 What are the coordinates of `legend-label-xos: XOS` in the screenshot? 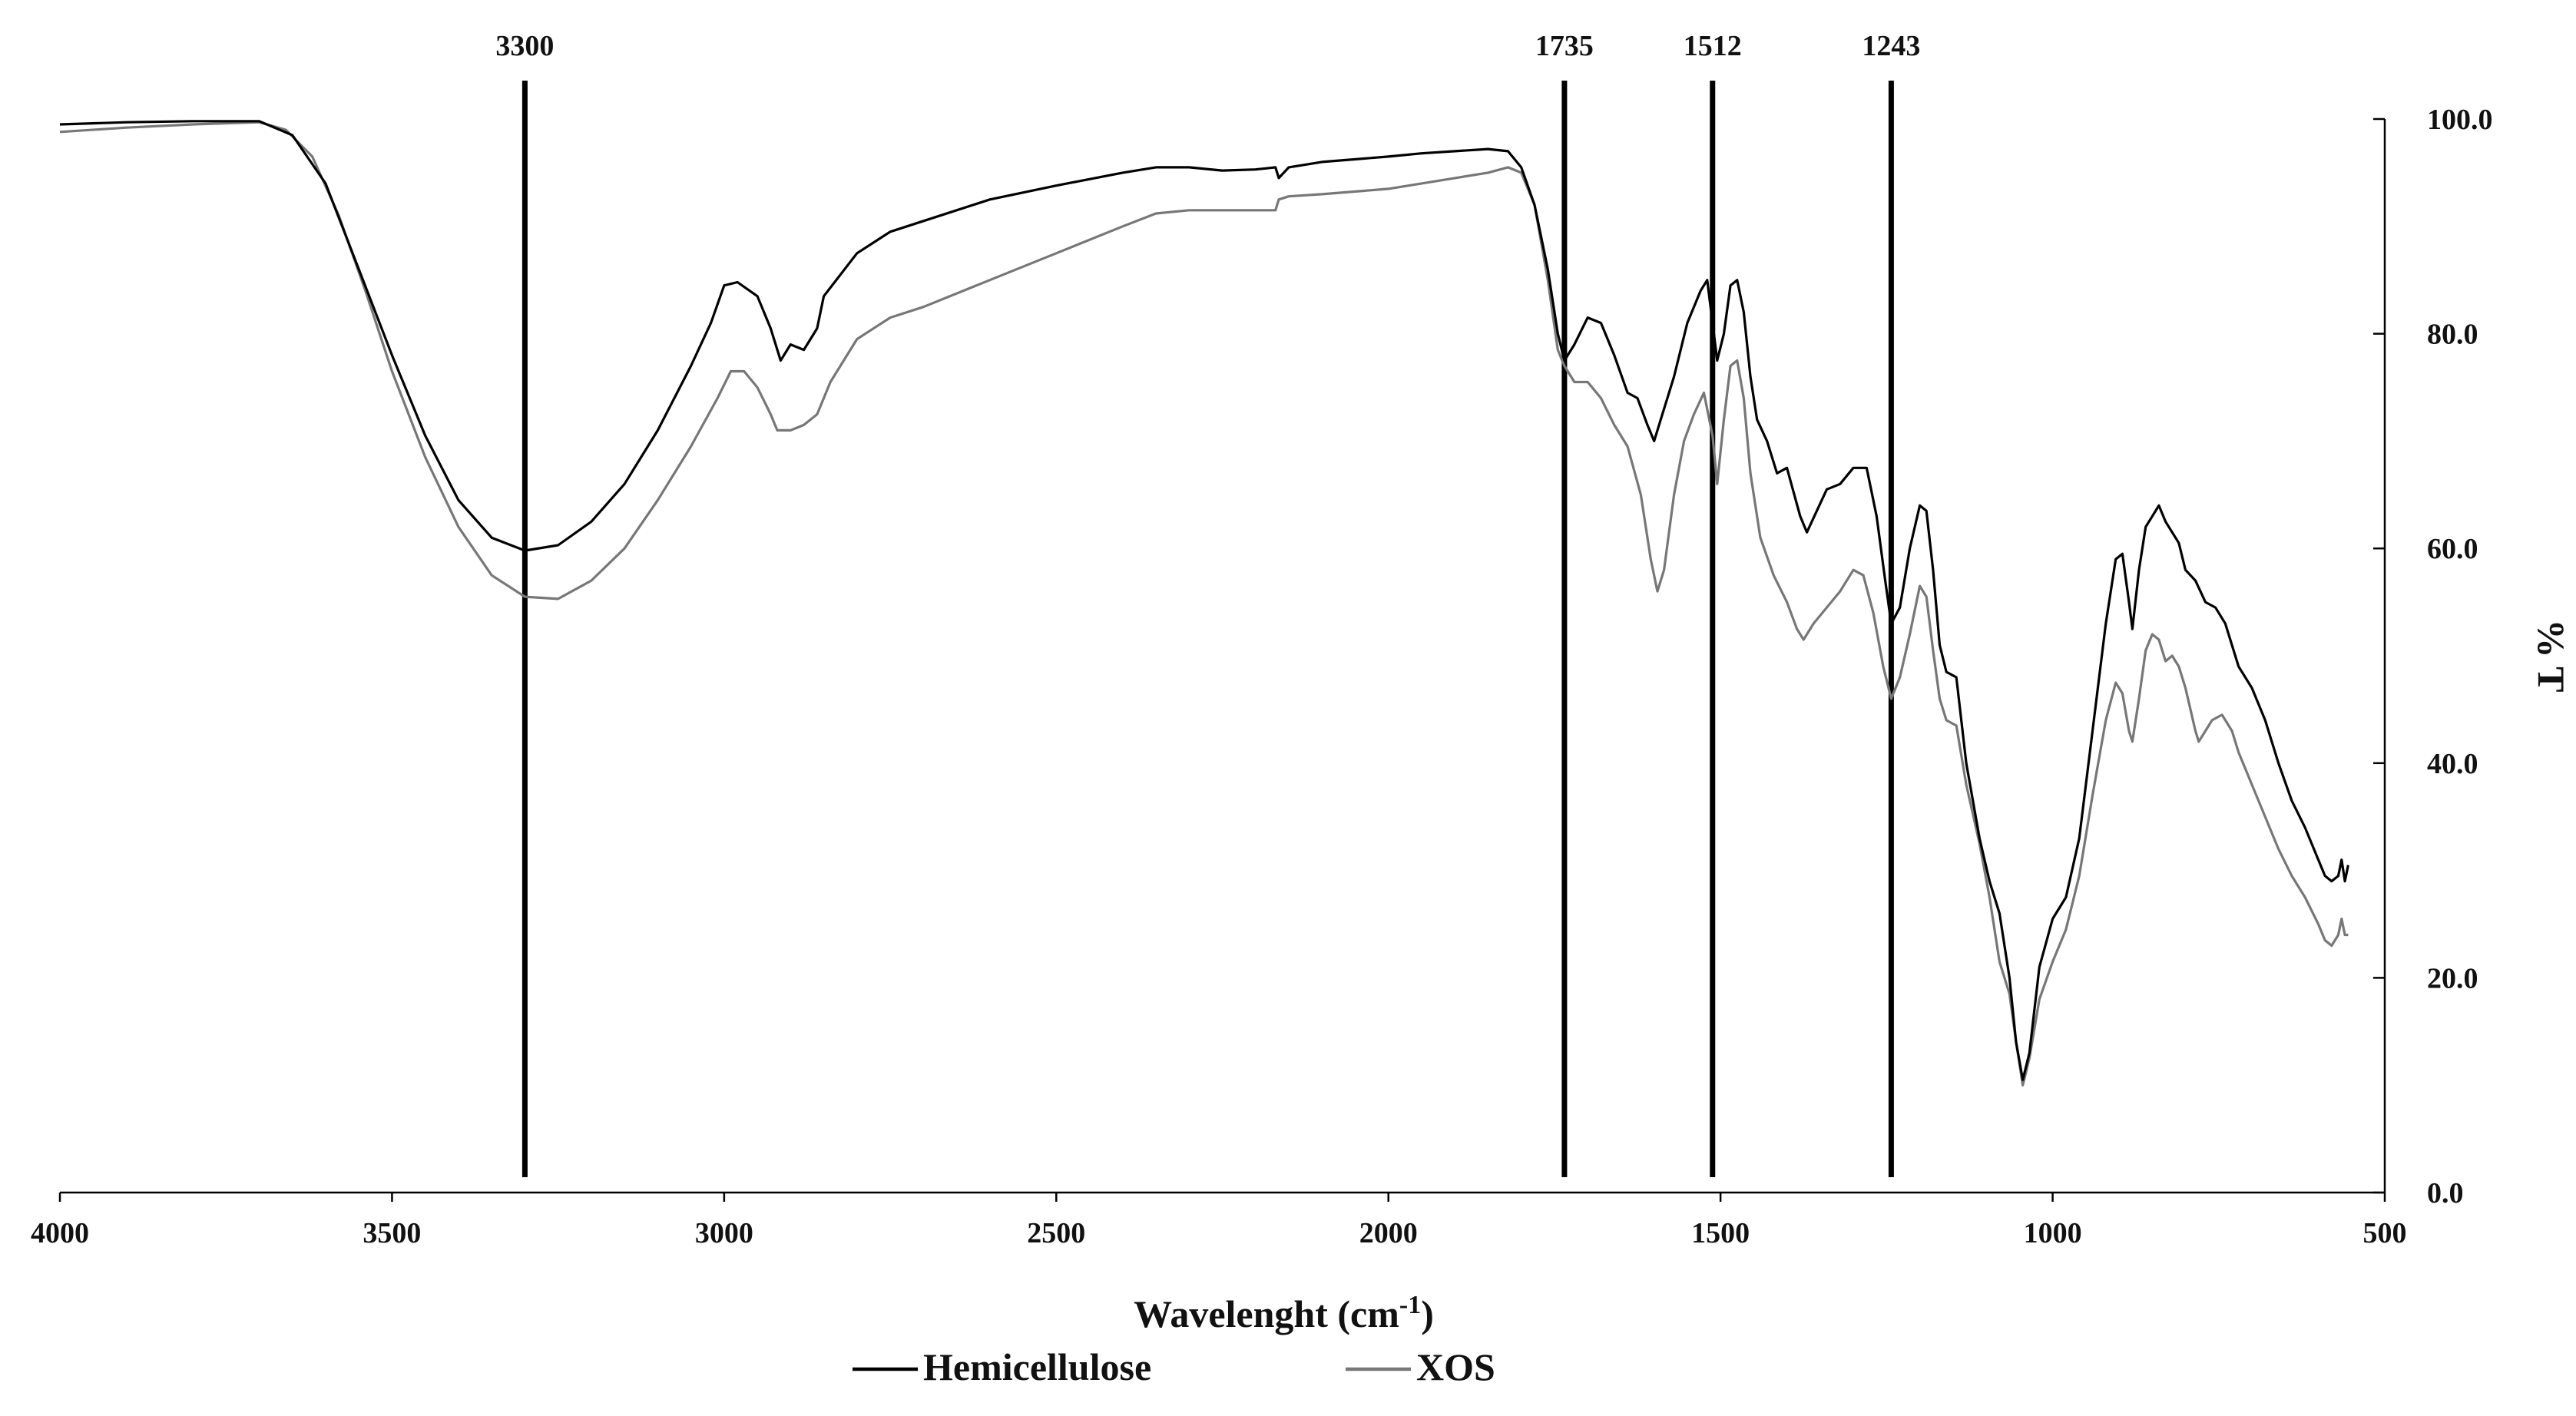 It's located at (1455, 1366).